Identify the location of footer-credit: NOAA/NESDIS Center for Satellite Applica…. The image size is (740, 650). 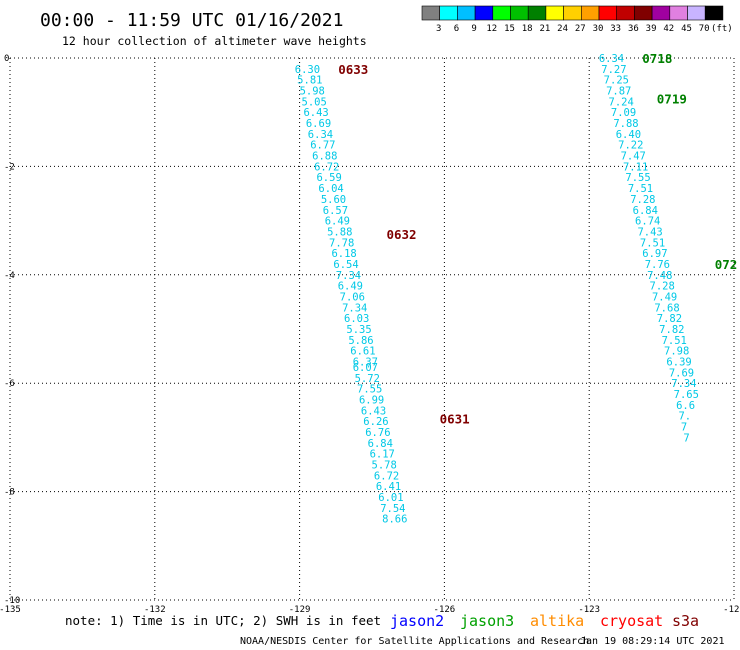
(414, 641).